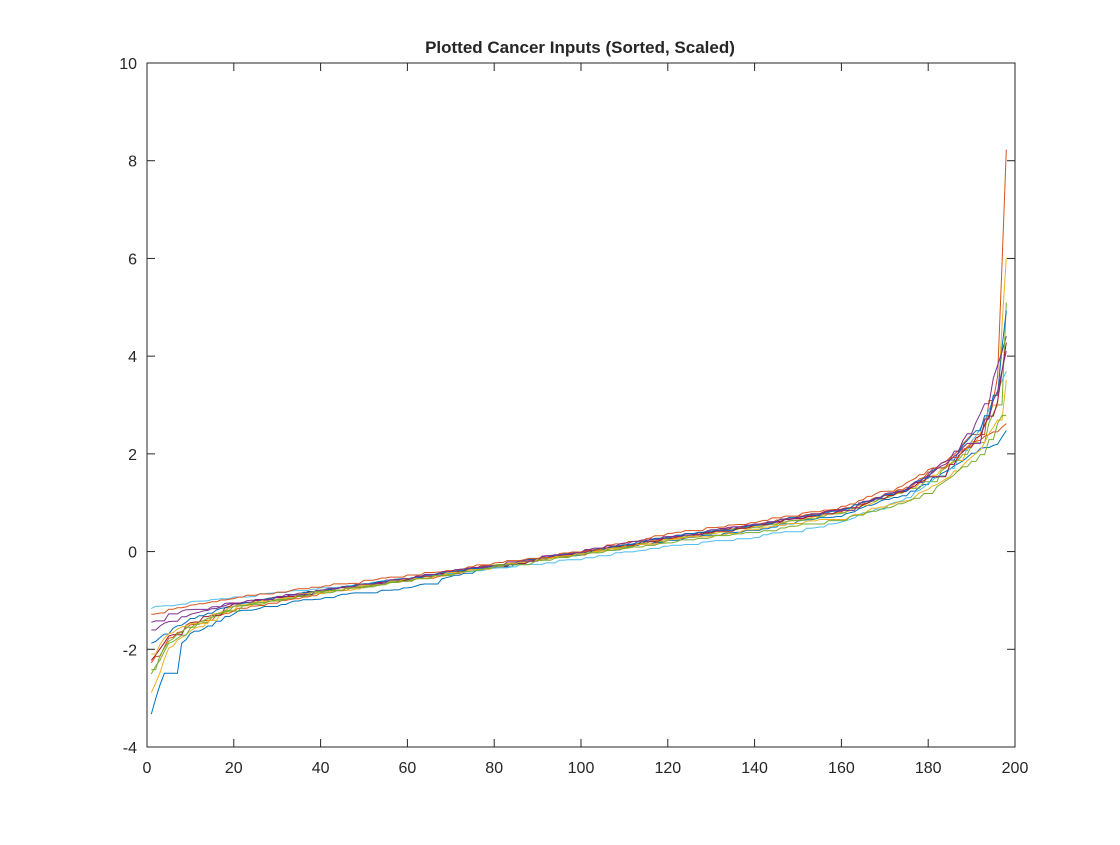  What do you see at coordinates (132, 455) in the screenshot?
I see `y-tick-label: 2` at bounding box center [132, 455].